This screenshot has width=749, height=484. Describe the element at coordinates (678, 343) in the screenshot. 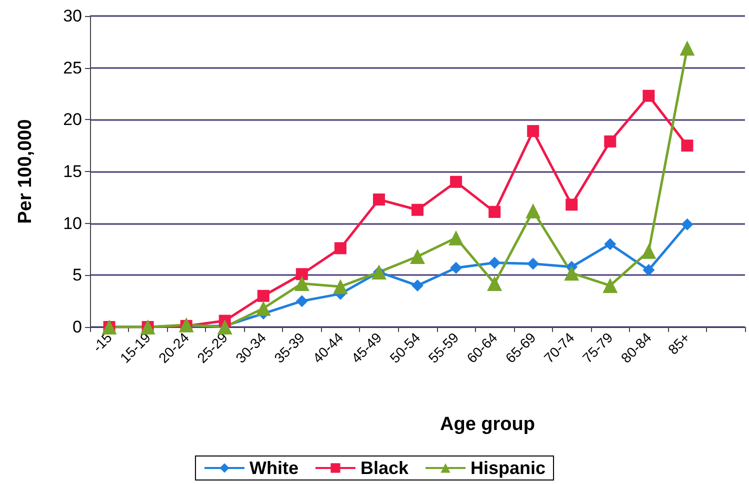

I see `x-tick-label: 85+` at that location.